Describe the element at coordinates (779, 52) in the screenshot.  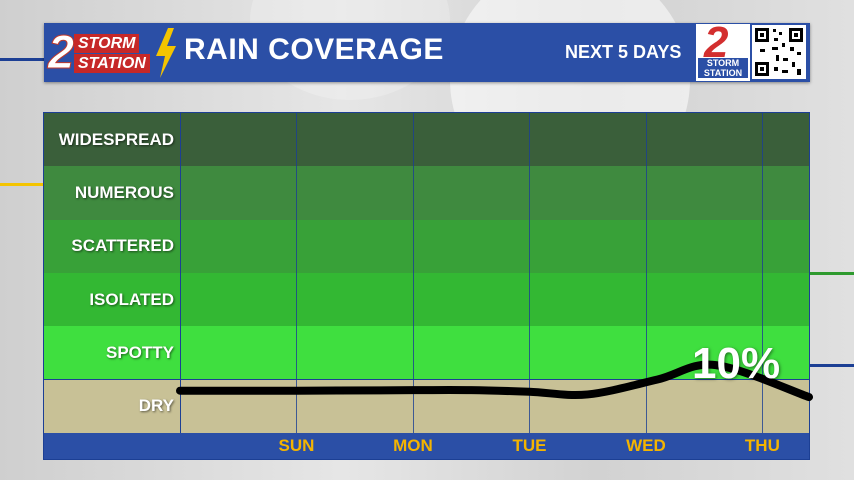
I see `qr-code-icon` at that location.